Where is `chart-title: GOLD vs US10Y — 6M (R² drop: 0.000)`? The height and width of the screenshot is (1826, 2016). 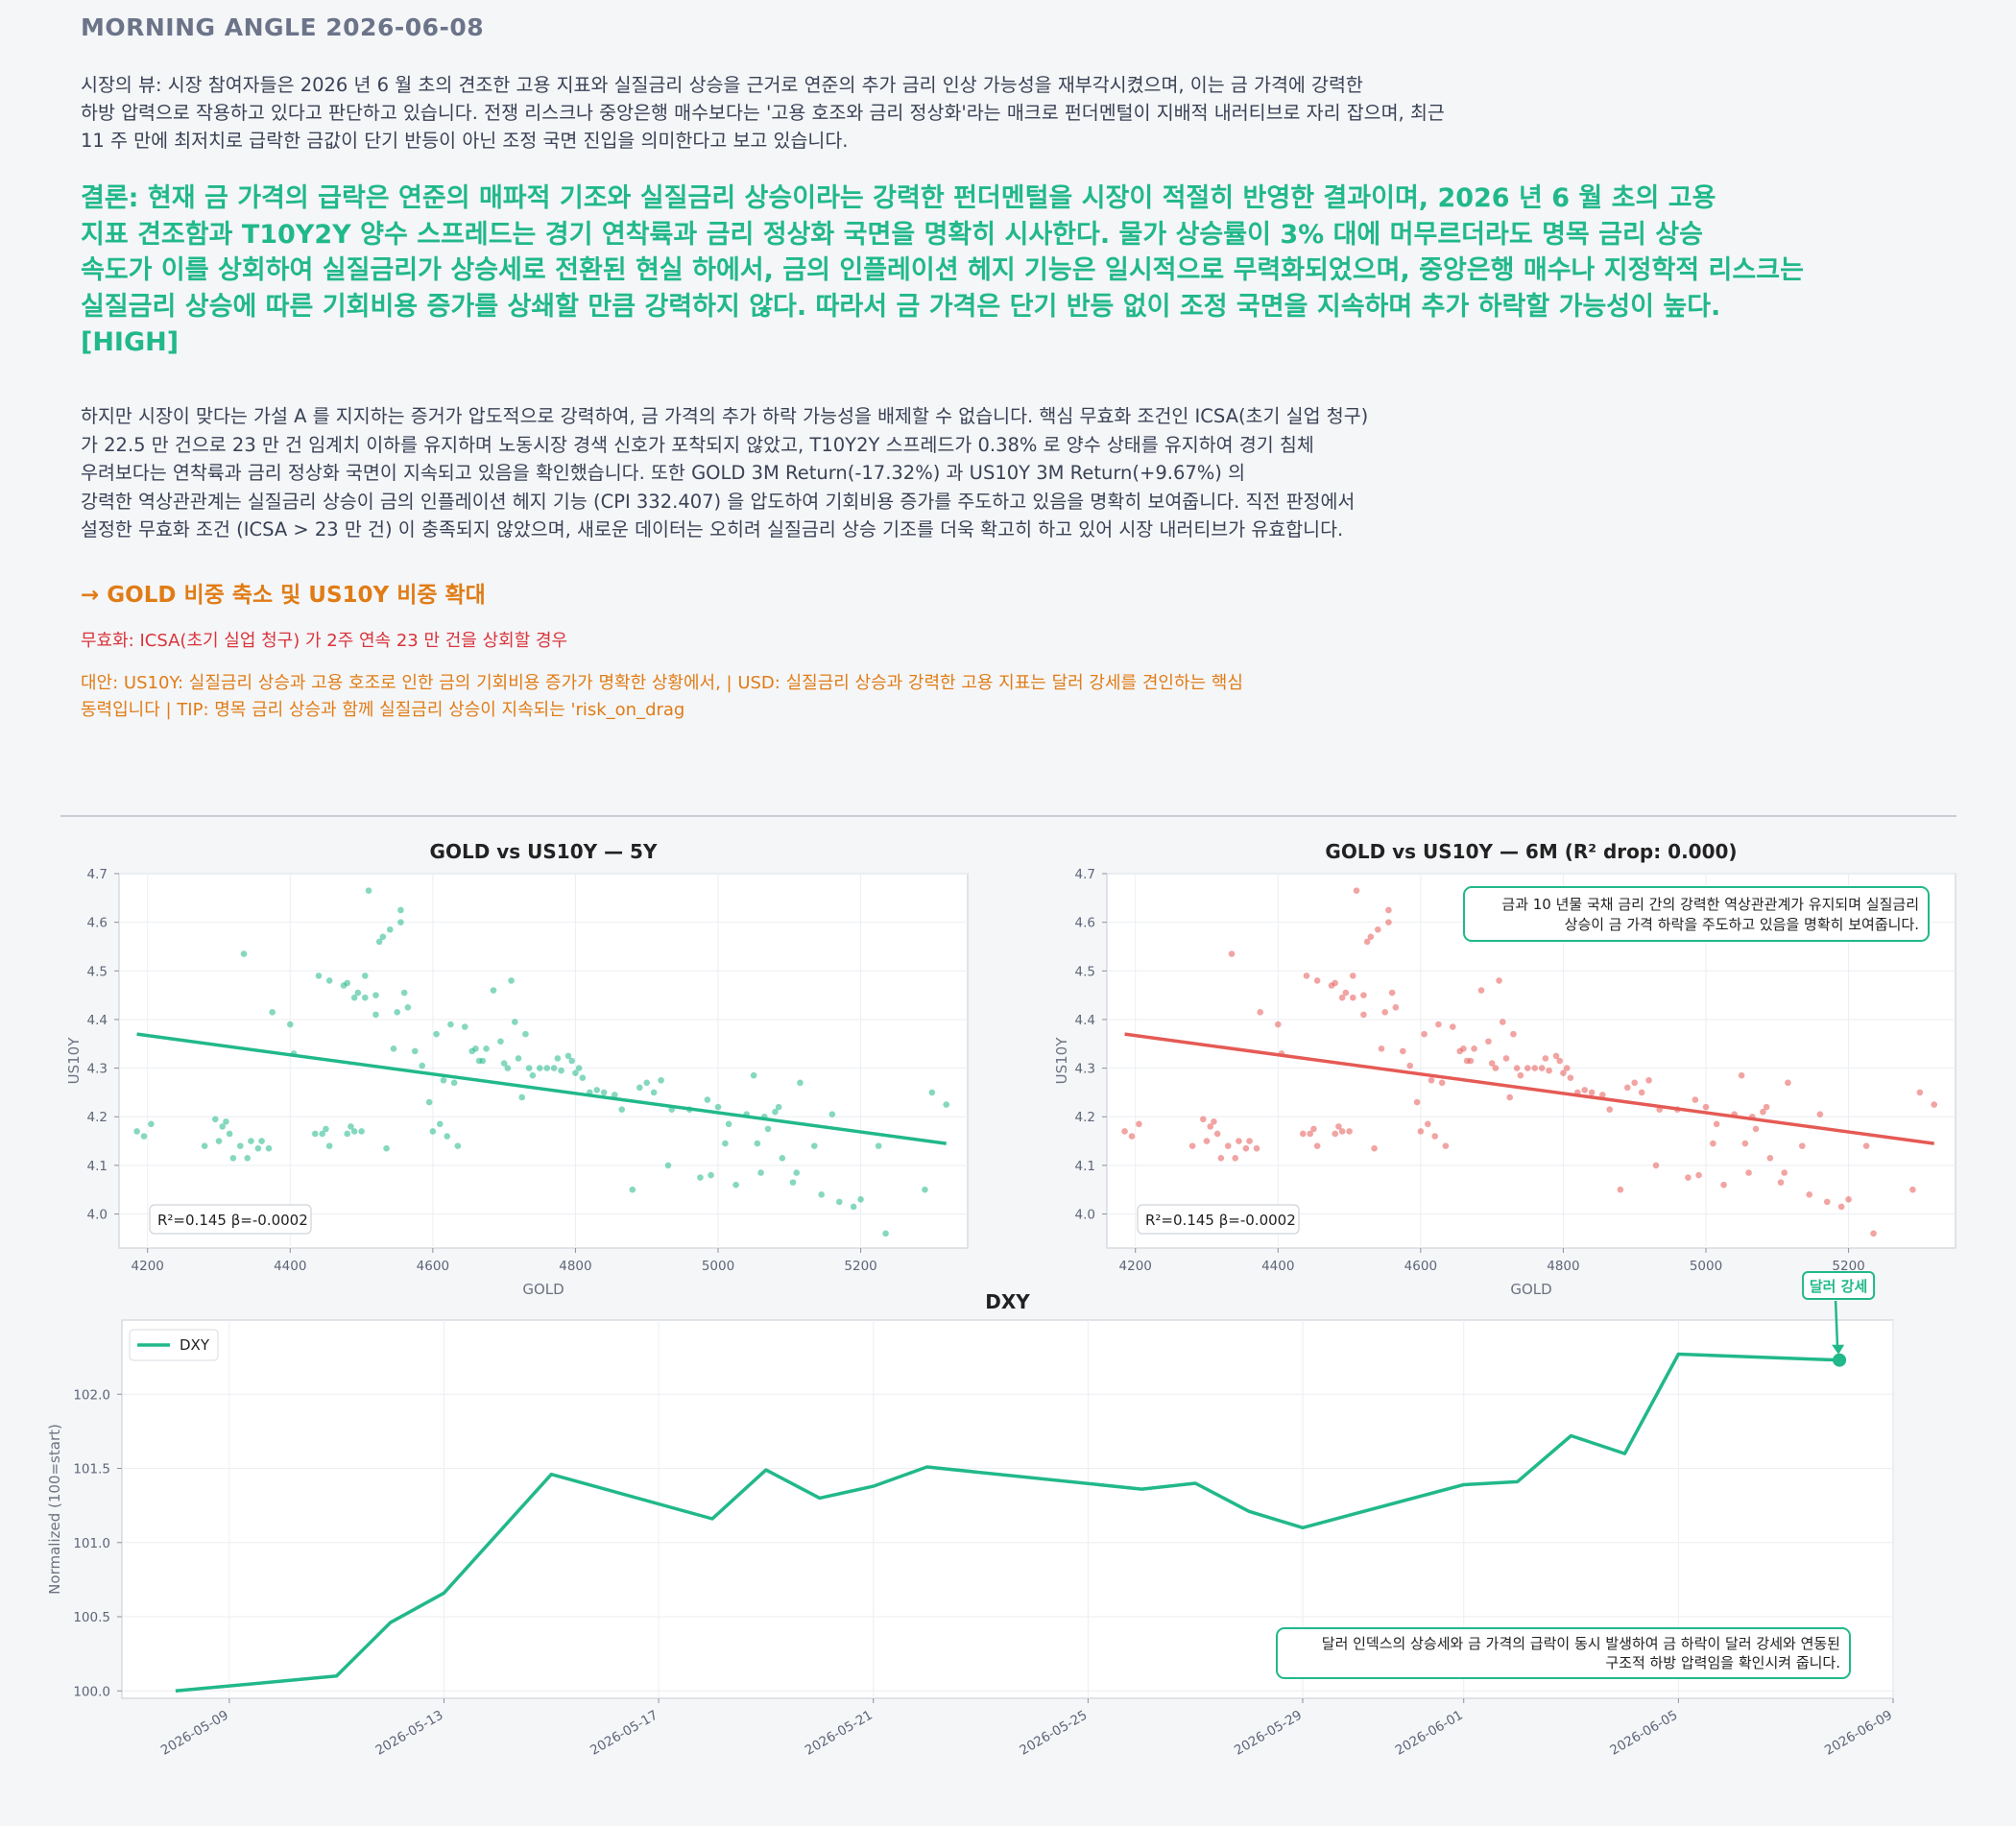 chart-title: GOLD vs US10Y — 6M (R² drop: 0.000) is located at coordinates (1531, 851).